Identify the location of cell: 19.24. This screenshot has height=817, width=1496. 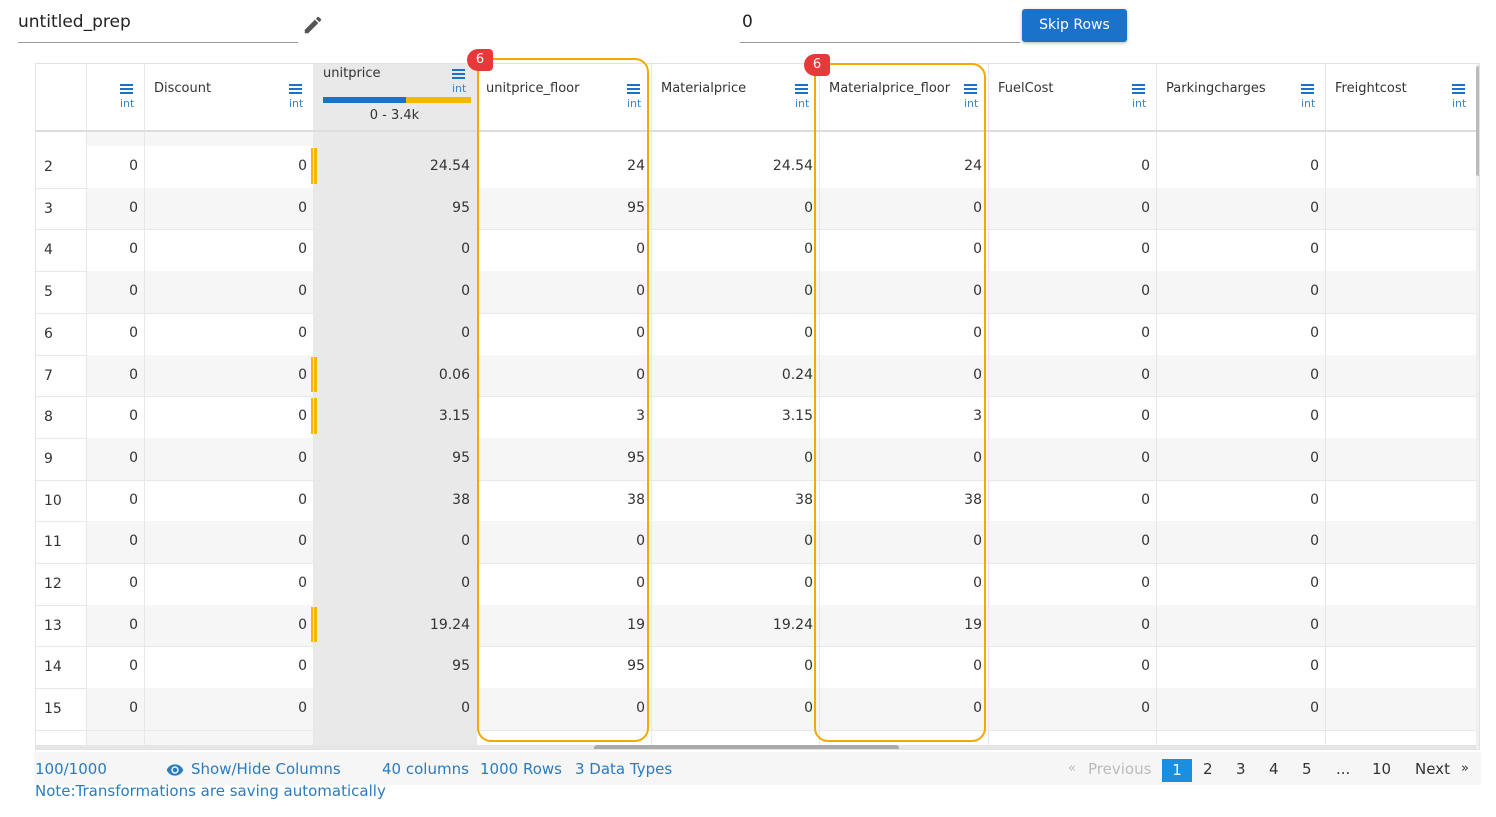
(449, 624).